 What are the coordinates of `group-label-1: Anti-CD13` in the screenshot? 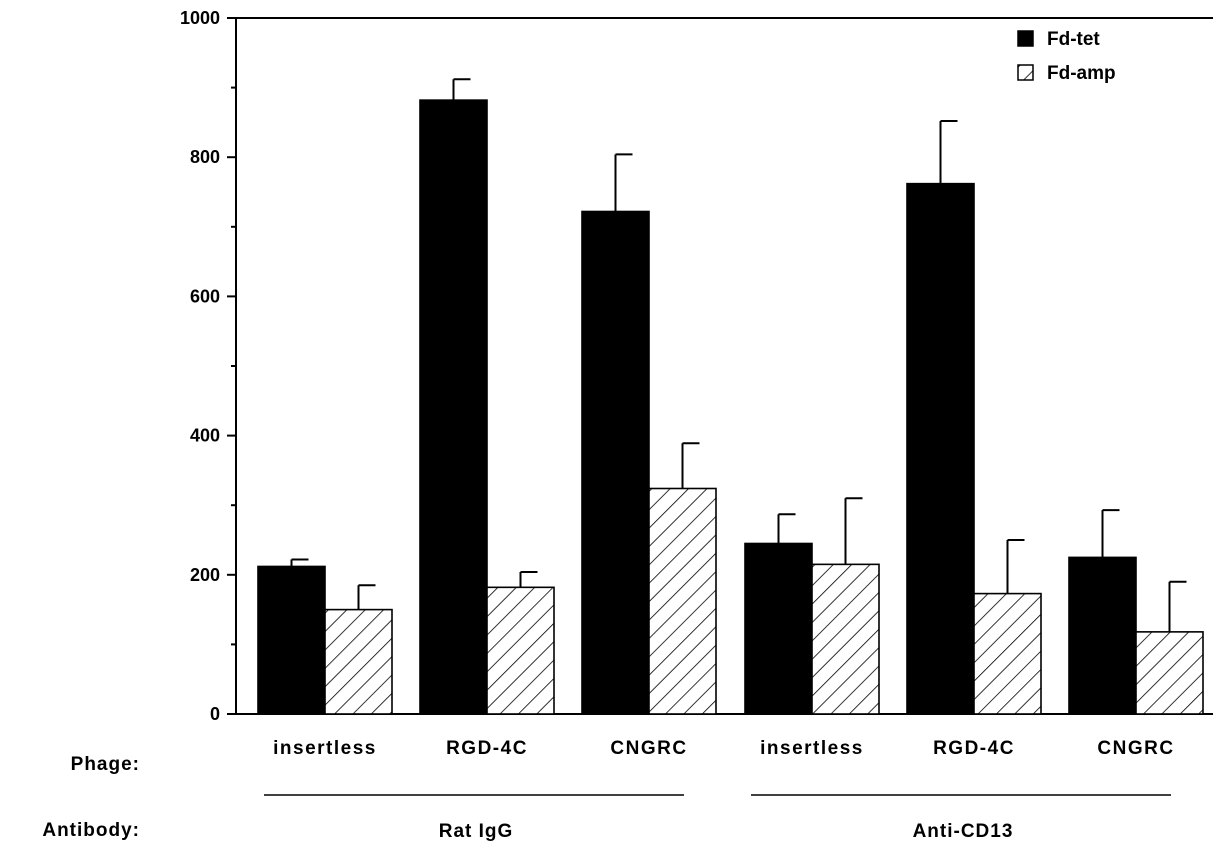 It's located at (963, 831).